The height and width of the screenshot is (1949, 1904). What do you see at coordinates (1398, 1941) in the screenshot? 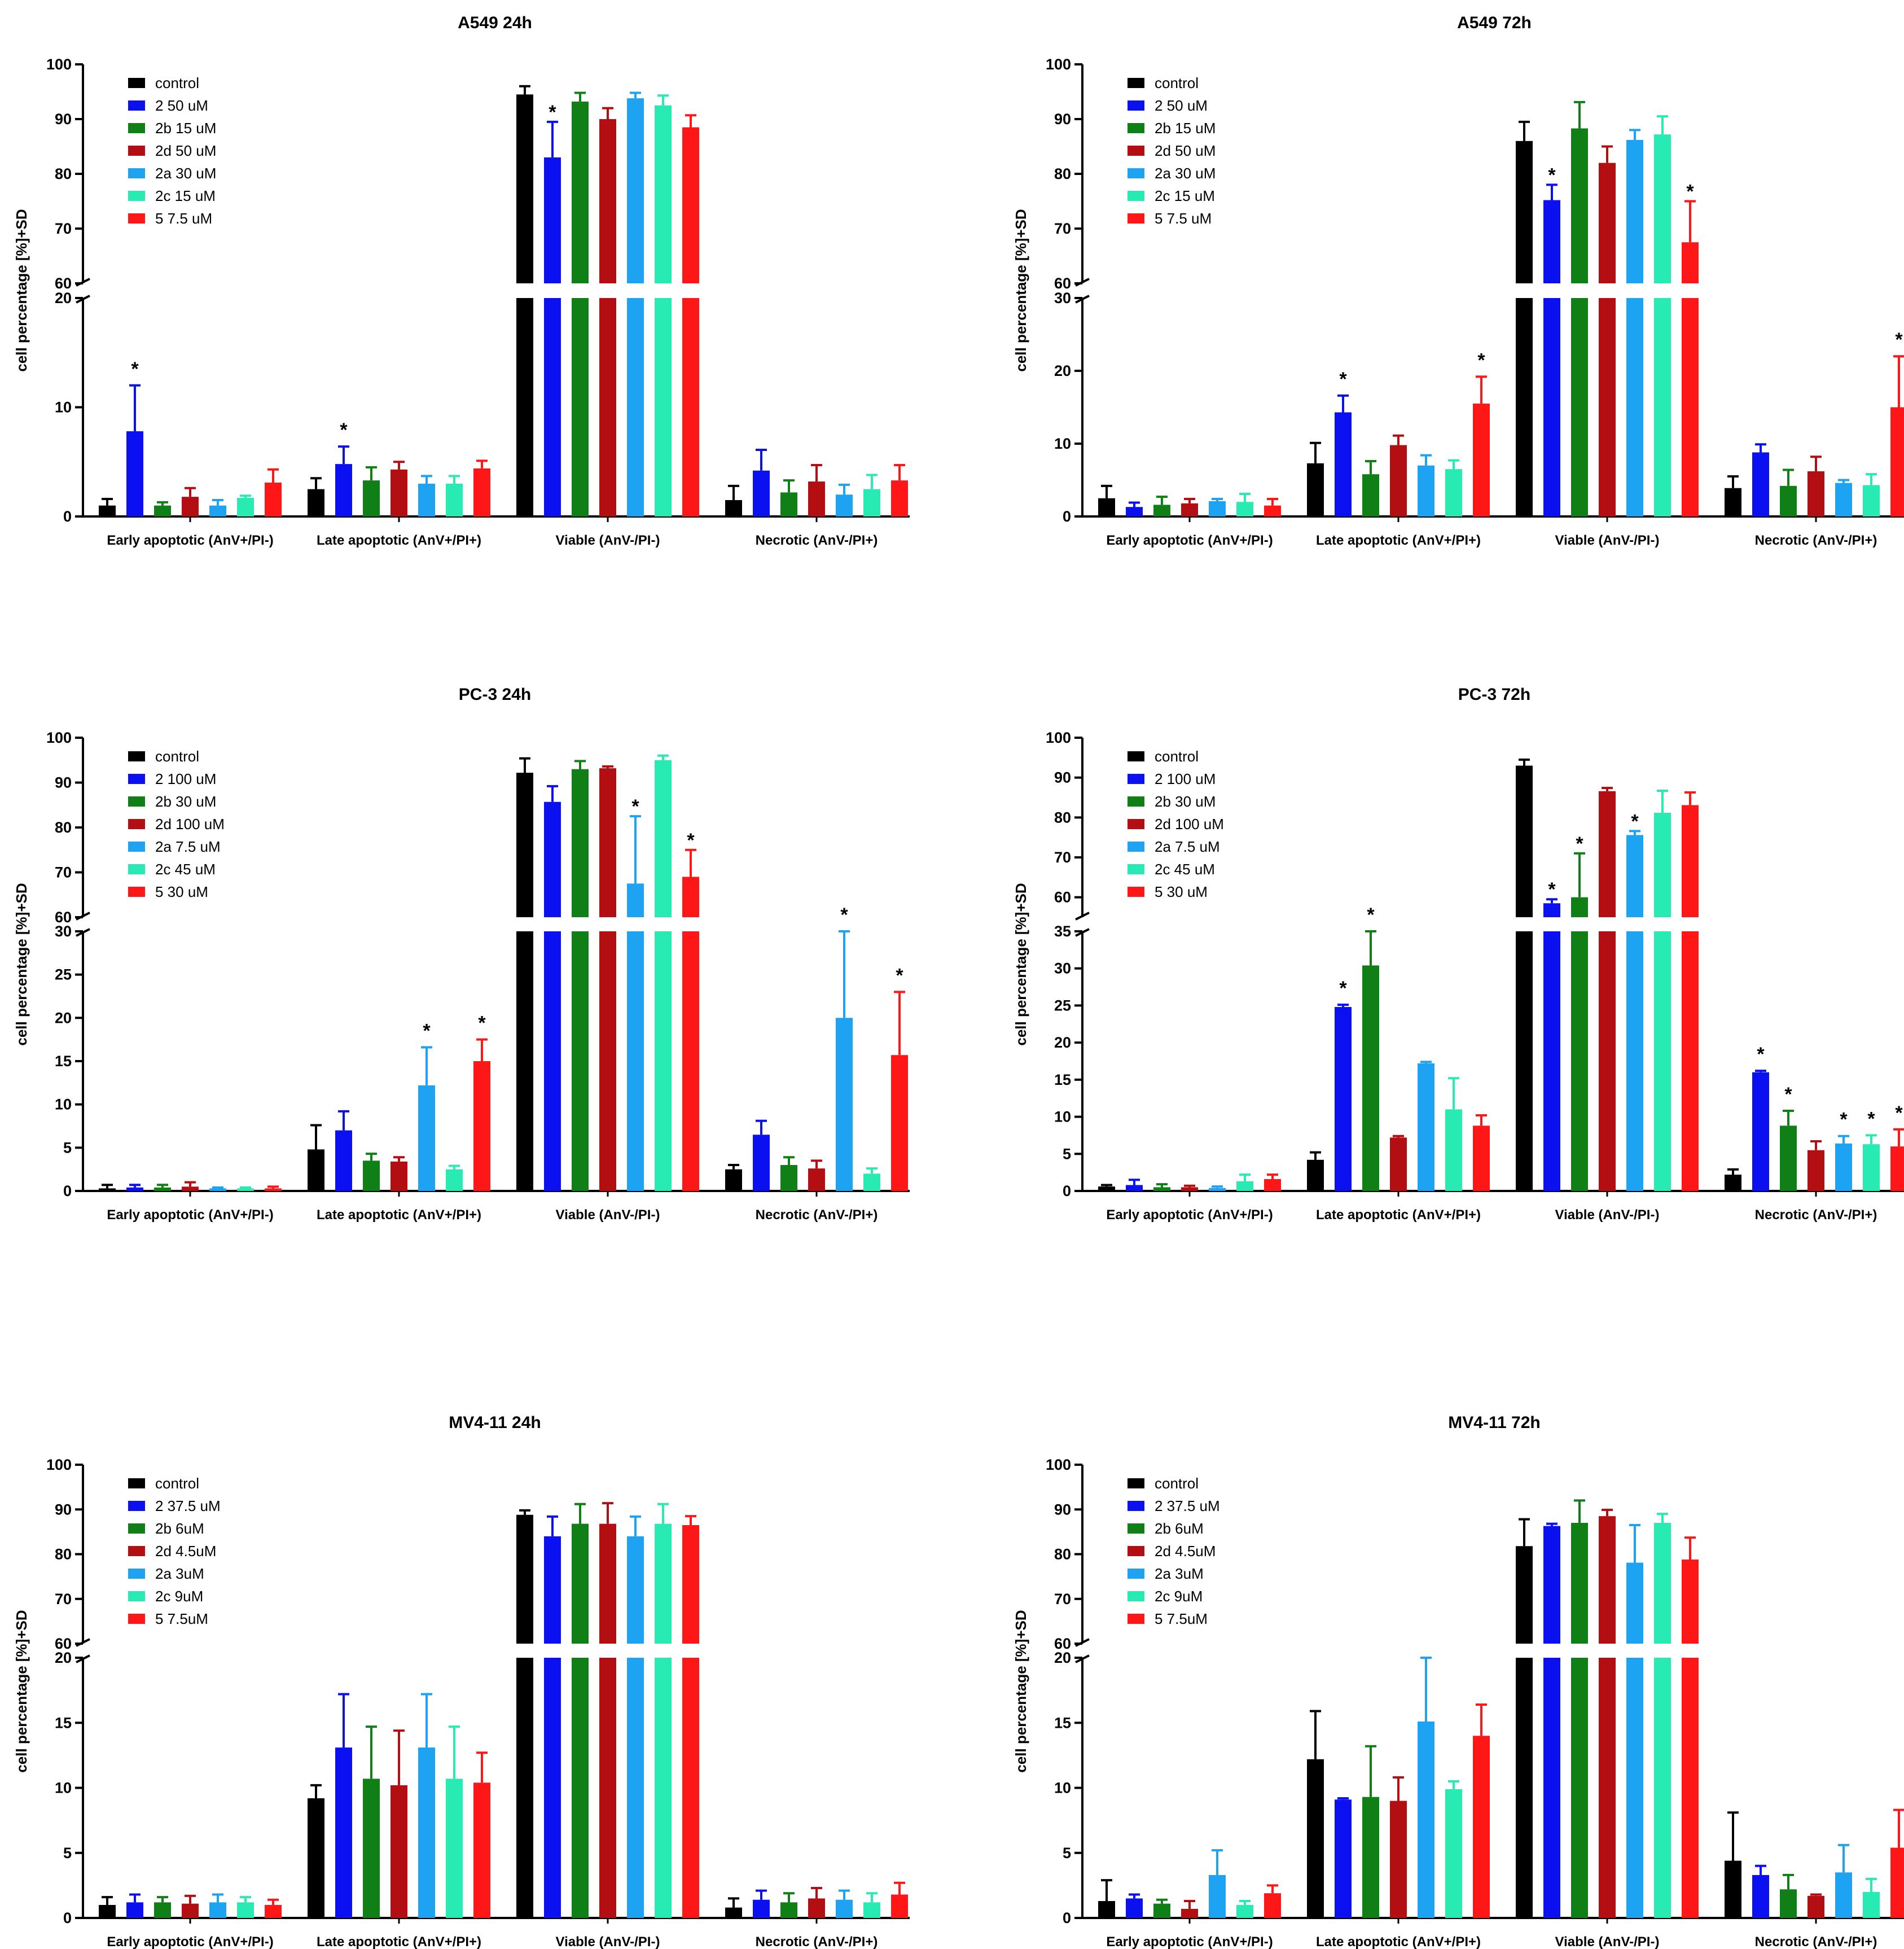
I see `x-category-label: Late apoptotic (AnV+/PI+)` at bounding box center [1398, 1941].